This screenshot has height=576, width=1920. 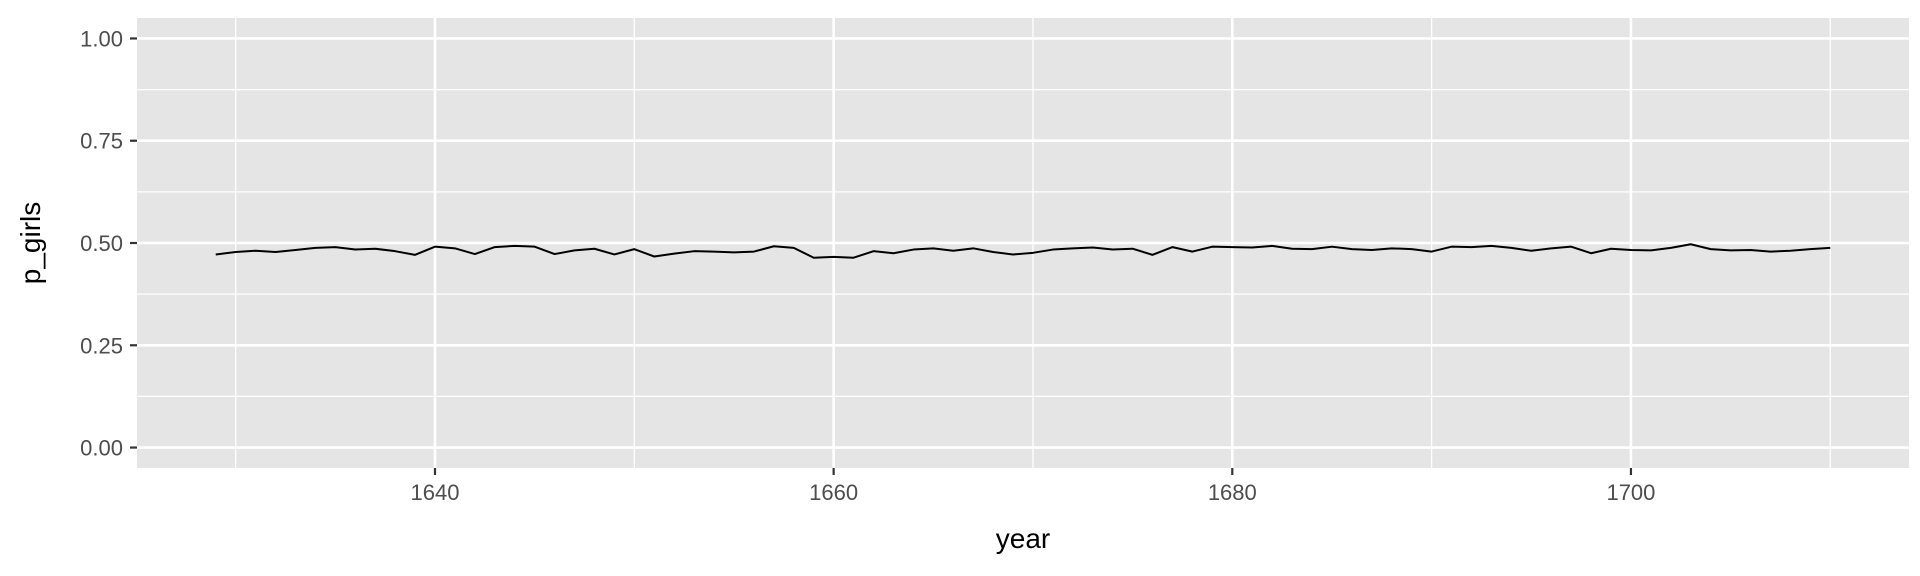 What do you see at coordinates (101, 345) in the screenshot?
I see `y-tick-label: 0.25` at bounding box center [101, 345].